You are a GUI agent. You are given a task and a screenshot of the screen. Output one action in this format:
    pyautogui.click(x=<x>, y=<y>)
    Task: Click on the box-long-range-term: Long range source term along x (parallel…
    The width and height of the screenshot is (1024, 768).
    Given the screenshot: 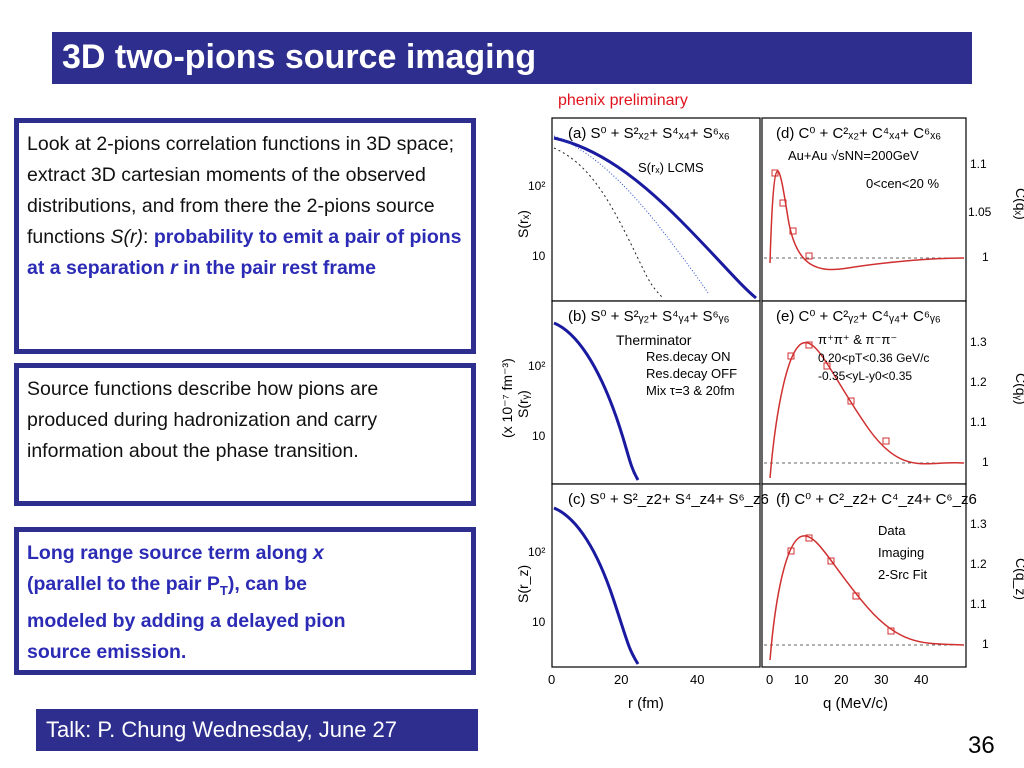 What is the action you would take?
    pyautogui.click(x=245, y=601)
    